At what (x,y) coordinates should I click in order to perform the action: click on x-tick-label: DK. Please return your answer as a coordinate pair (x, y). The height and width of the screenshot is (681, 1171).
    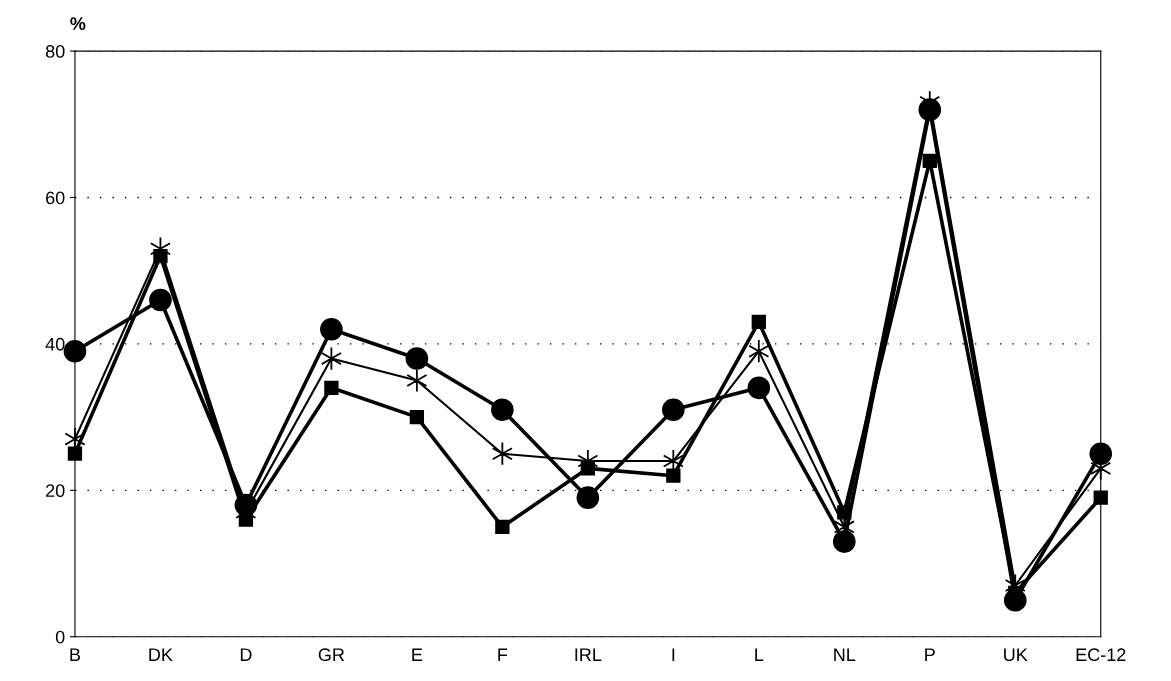
    Looking at the image, I should click on (161, 654).